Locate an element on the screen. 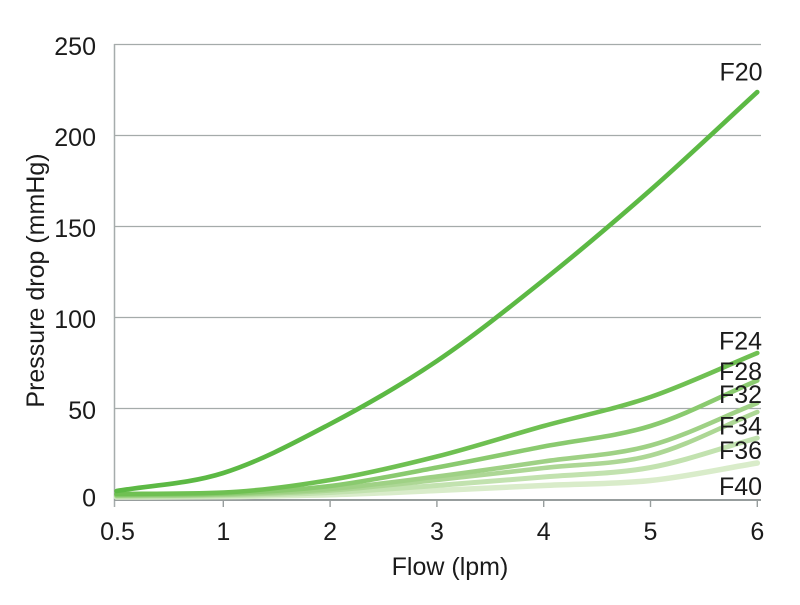 This screenshot has height=605, width=800. svg-text: 5 is located at coordinates (651, 532).